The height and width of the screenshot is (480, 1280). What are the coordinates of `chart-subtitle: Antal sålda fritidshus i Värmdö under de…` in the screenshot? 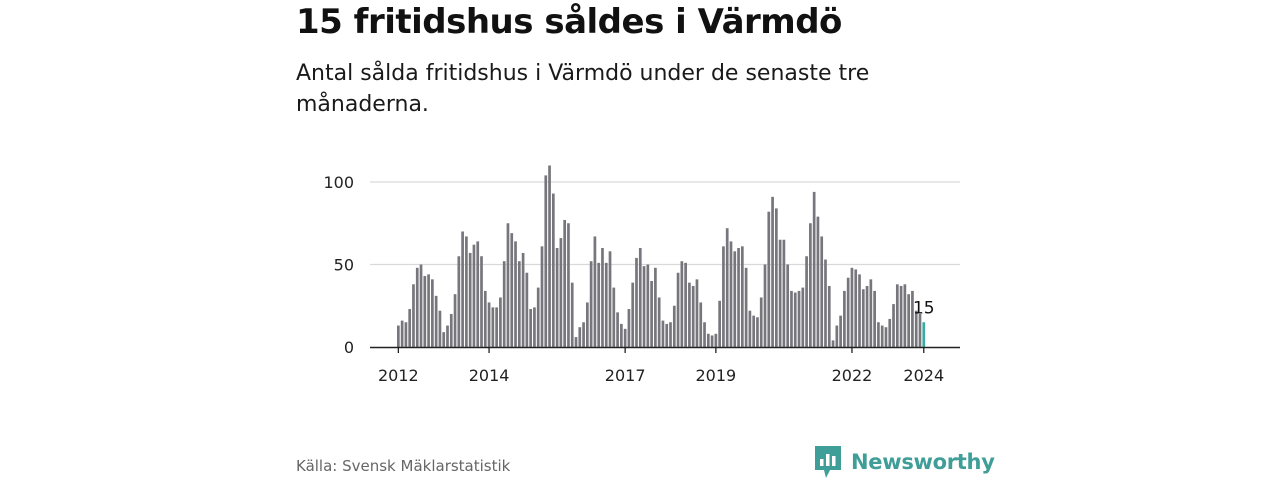 It's located at (583, 89).